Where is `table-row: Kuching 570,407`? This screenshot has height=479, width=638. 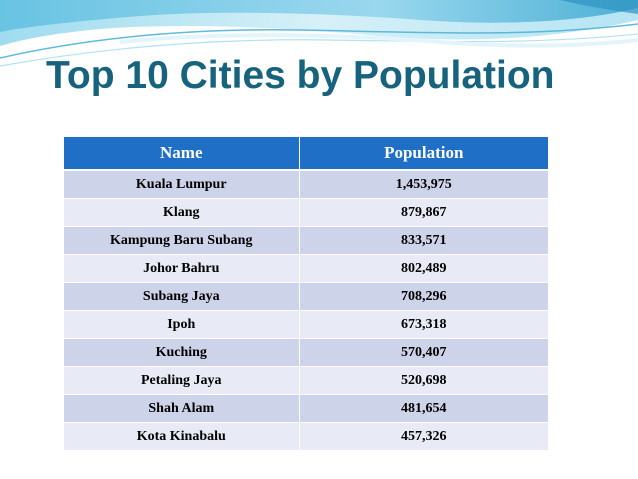 table-row: Kuching 570,407 is located at coordinates (306, 352).